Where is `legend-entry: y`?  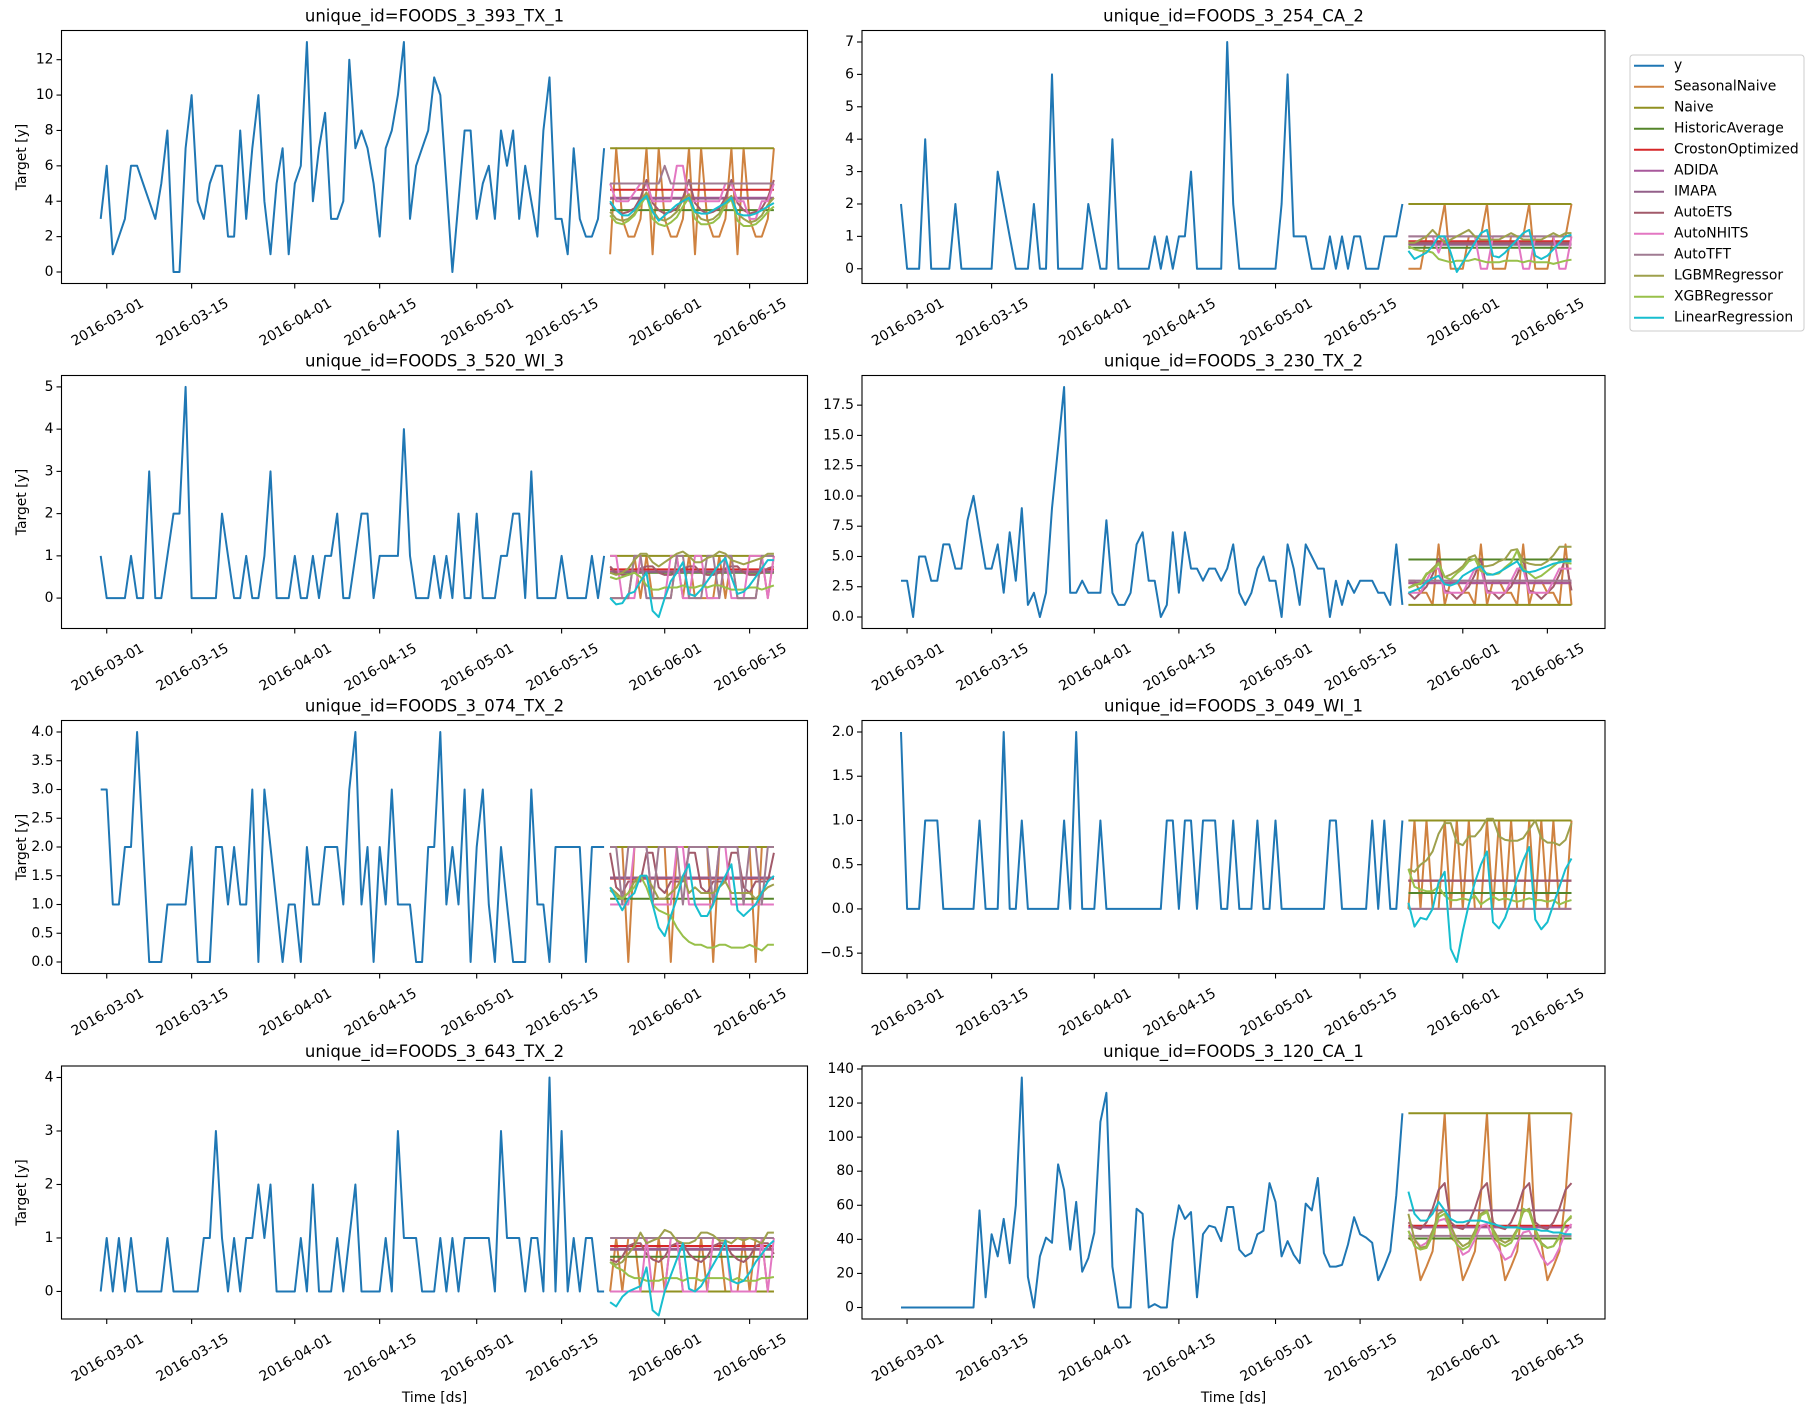 legend-entry: y is located at coordinates (1658, 66).